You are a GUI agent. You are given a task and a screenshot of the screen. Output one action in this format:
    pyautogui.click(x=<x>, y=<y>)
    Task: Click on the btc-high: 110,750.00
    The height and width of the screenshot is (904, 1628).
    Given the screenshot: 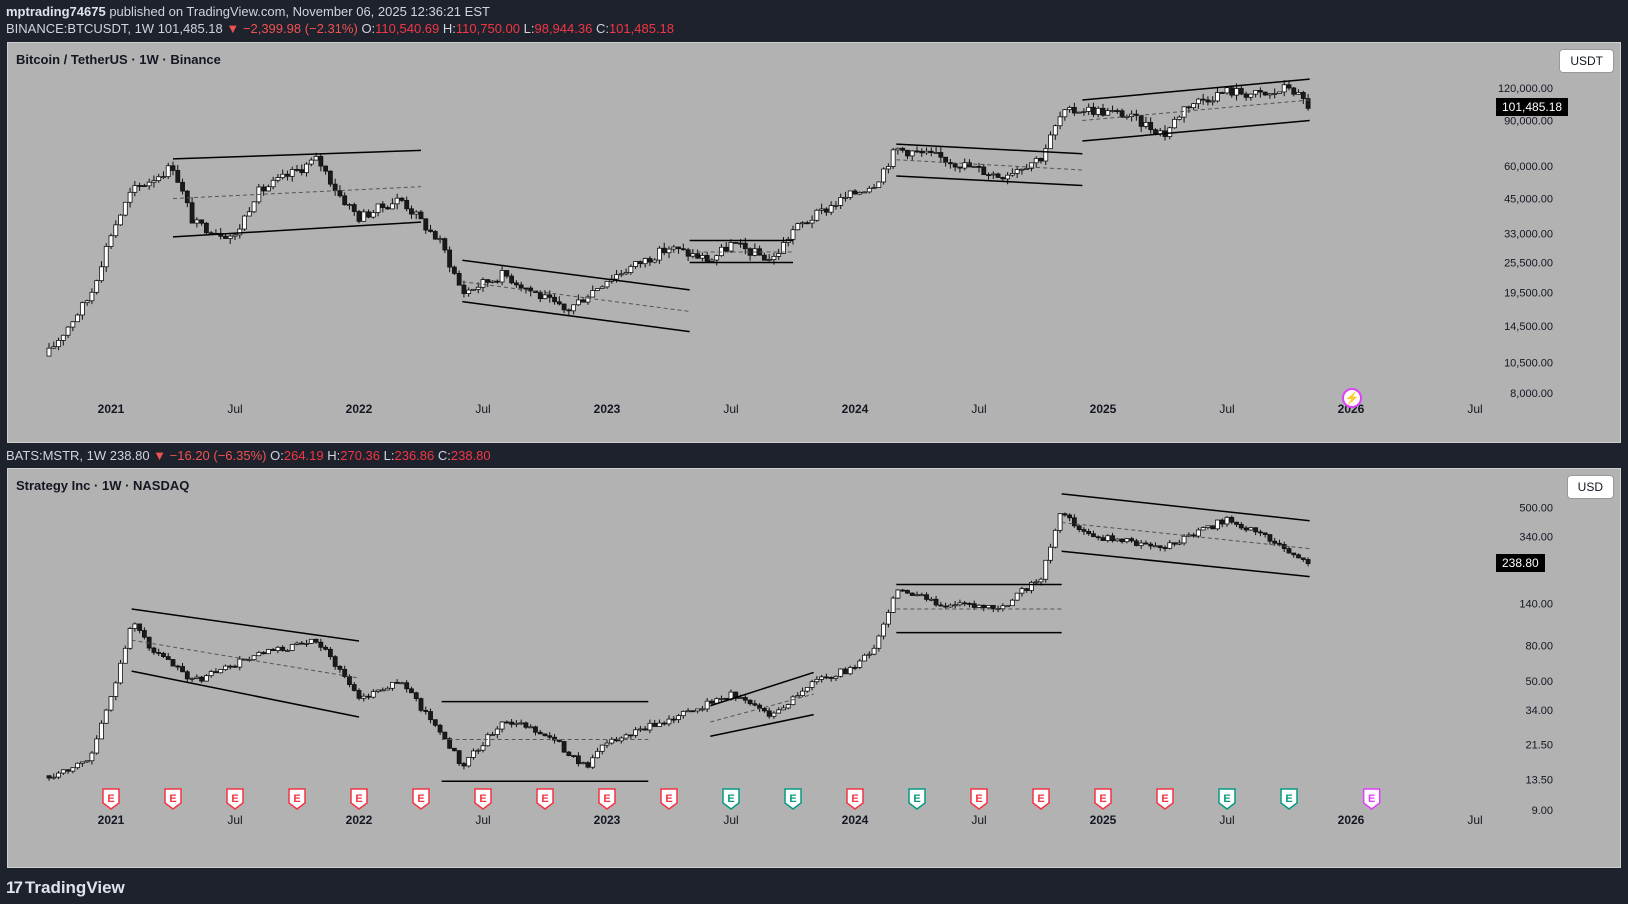 What is the action you would take?
    pyautogui.click(x=488, y=28)
    